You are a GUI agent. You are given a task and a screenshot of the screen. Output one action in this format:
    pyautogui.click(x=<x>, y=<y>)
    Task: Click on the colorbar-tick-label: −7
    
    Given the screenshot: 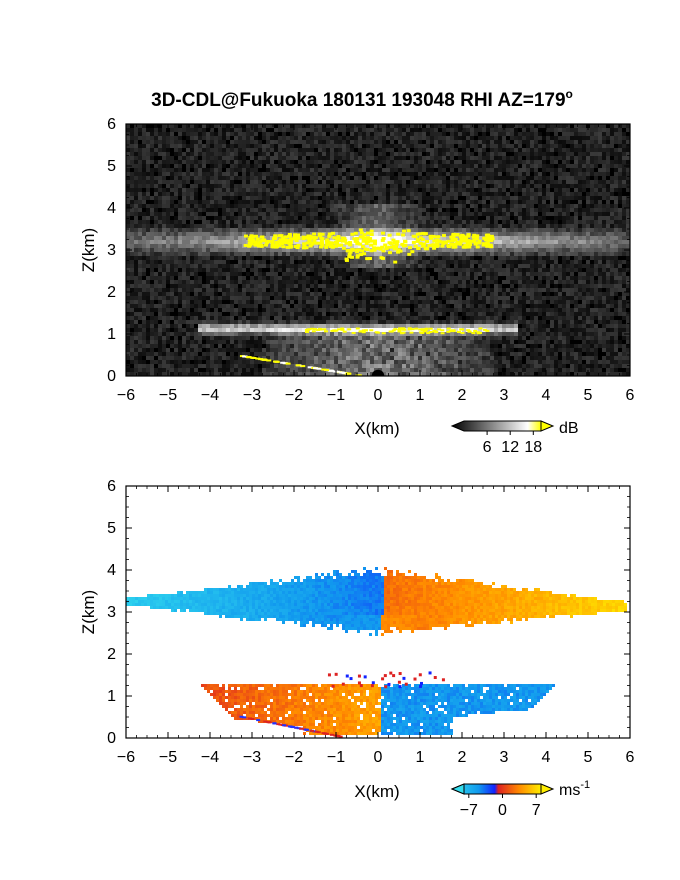 What is the action you would take?
    pyautogui.click(x=469, y=810)
    